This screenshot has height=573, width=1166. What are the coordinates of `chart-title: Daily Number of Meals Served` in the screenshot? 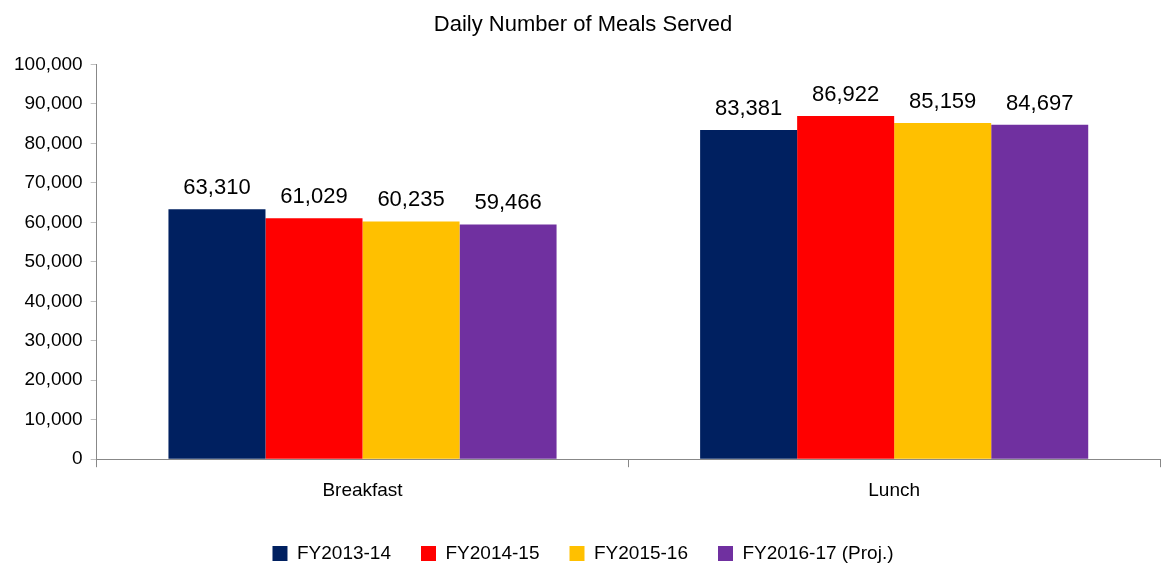 It's located at (583, 24).